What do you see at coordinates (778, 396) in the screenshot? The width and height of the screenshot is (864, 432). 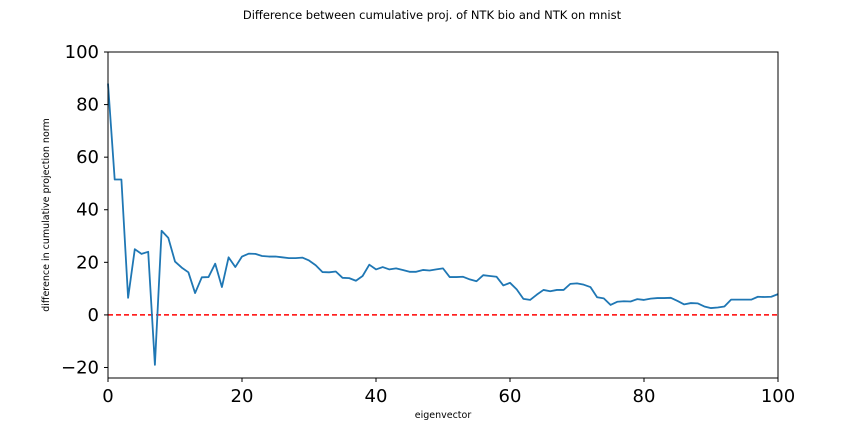 I see `x-tick-label: 100` at bounding box center [778, 396].